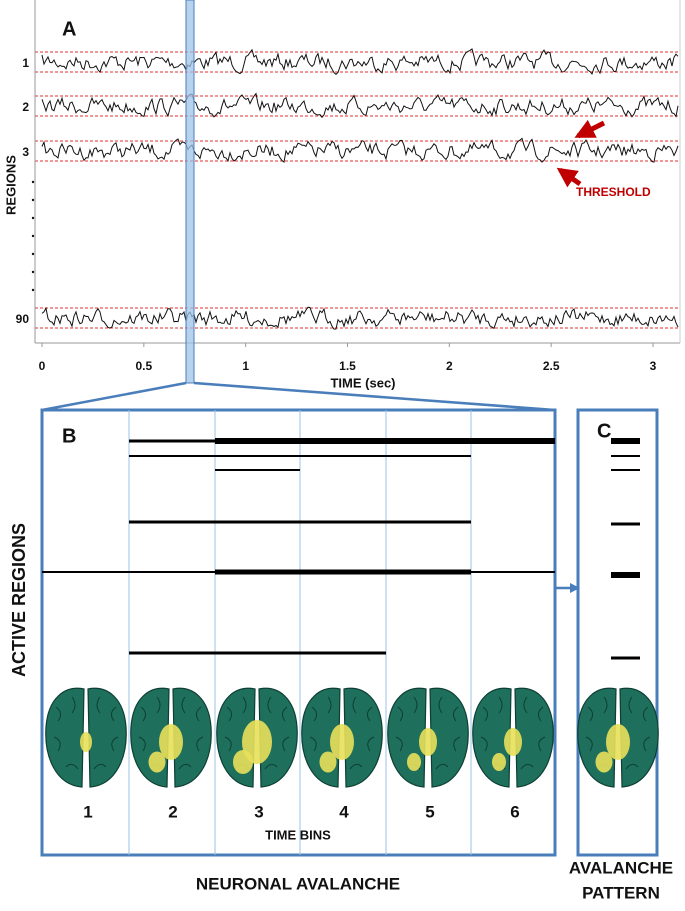  Describe the element at coordinates (69, 436) in the screenshot. I see `panel-label: B` at that location.